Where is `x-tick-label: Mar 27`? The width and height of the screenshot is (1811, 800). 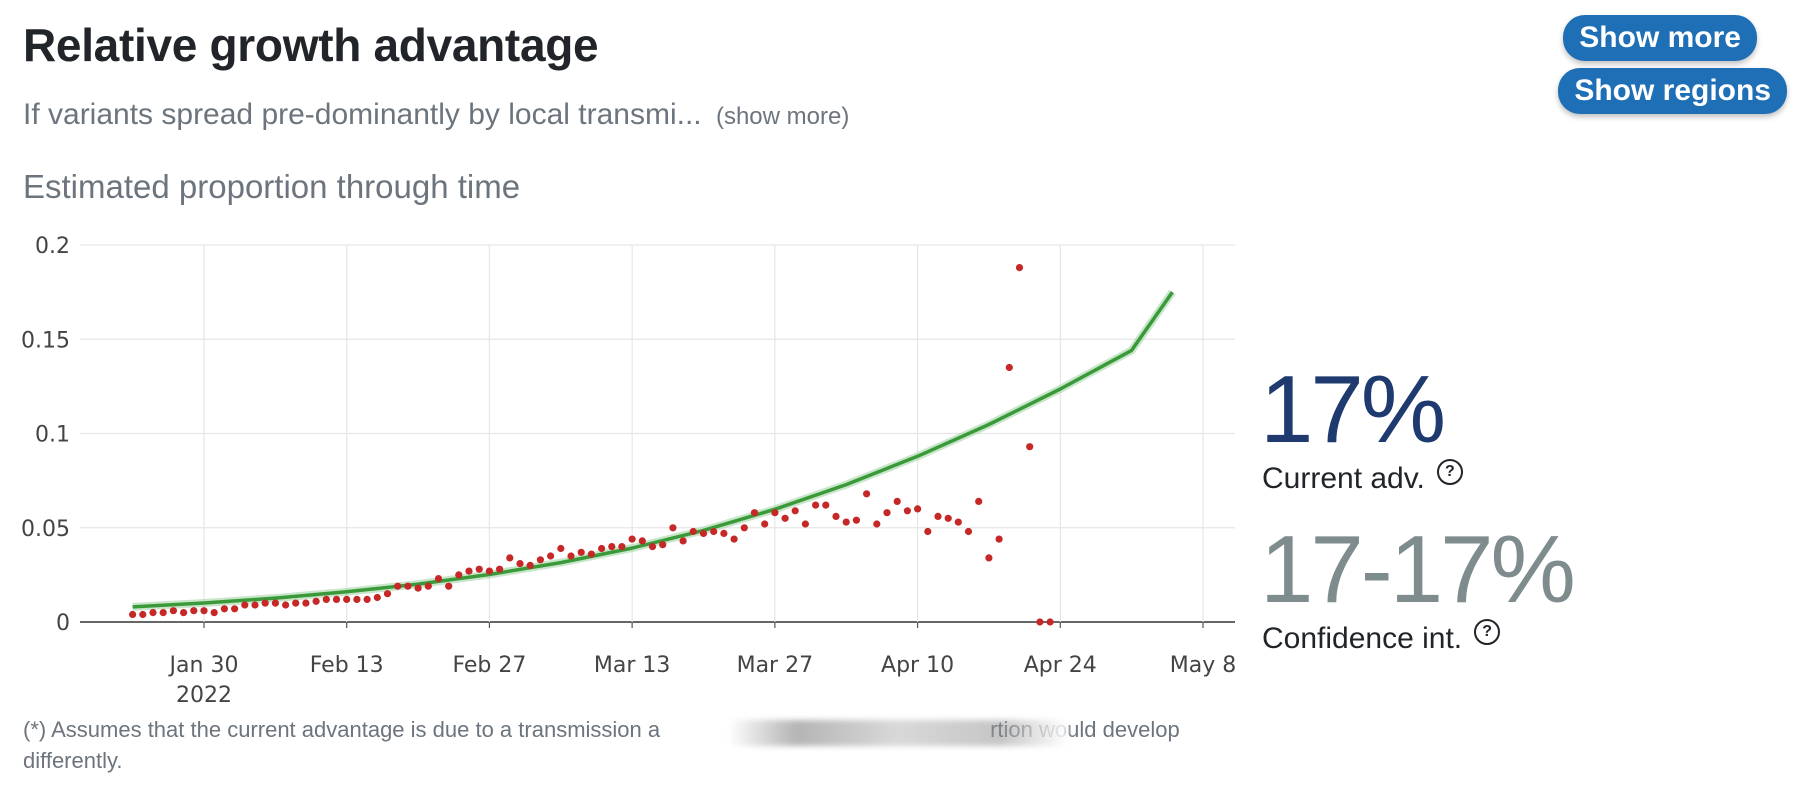 x-tick-label: Mar 27 is located at coordinates (775, 665).